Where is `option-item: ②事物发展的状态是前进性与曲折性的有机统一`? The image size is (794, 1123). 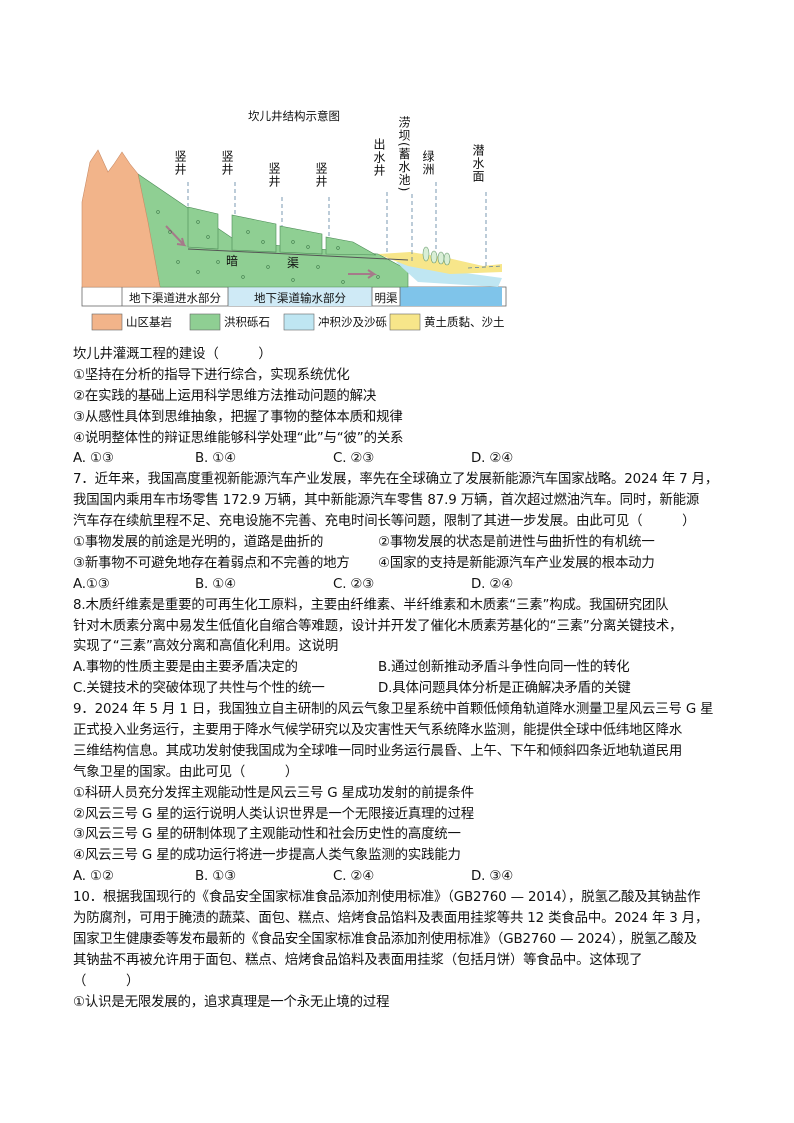
option-item: ②事物发展的状态是前进性与曲折性的有机统一 is located at coordinates (516, 543).